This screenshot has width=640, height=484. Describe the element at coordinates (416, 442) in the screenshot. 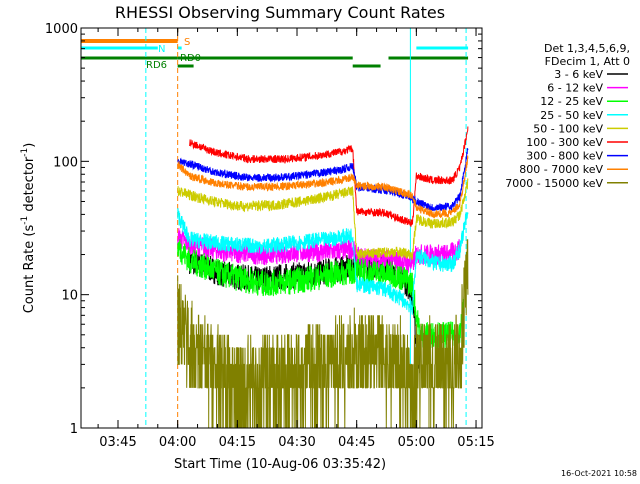

I see `x-tick-label: 05:00` at that location.